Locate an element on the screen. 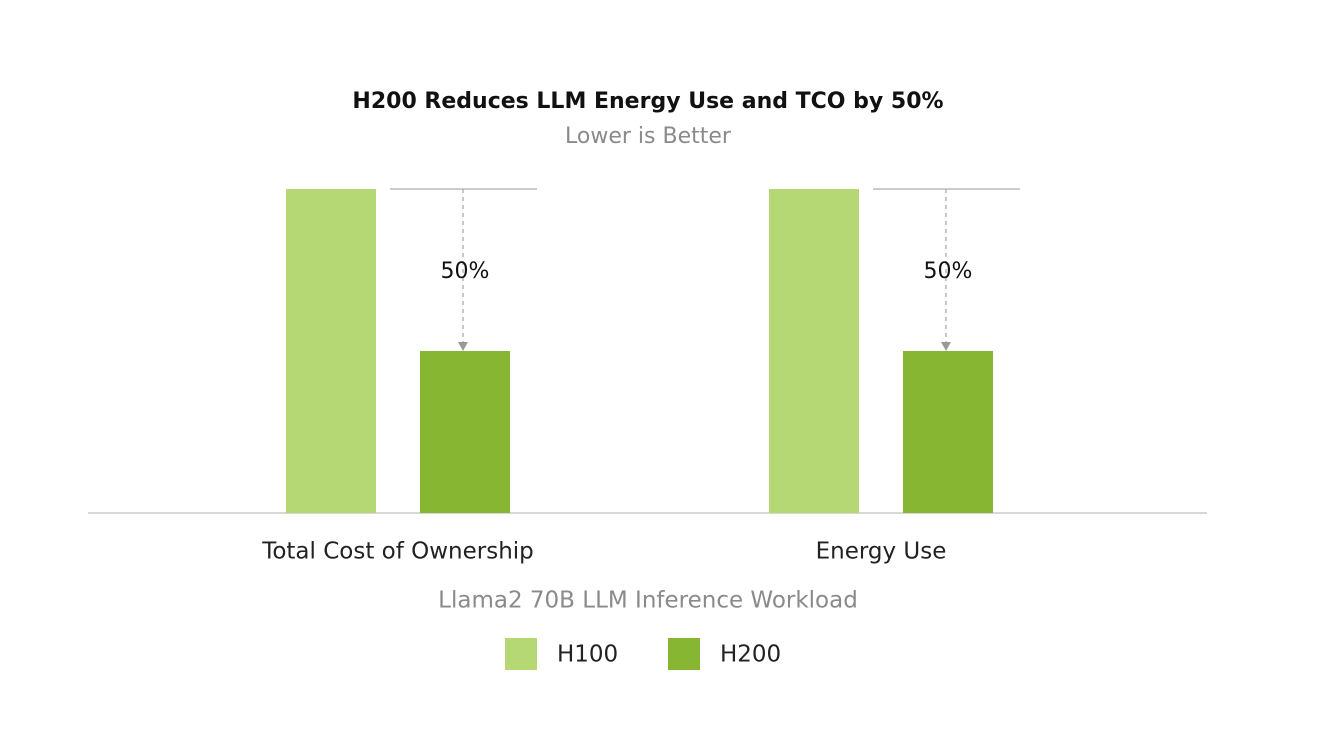 The width and height of the screenshot is (1317, 734). x-tick-label: Energy Use is located at coordinates (881, 552).